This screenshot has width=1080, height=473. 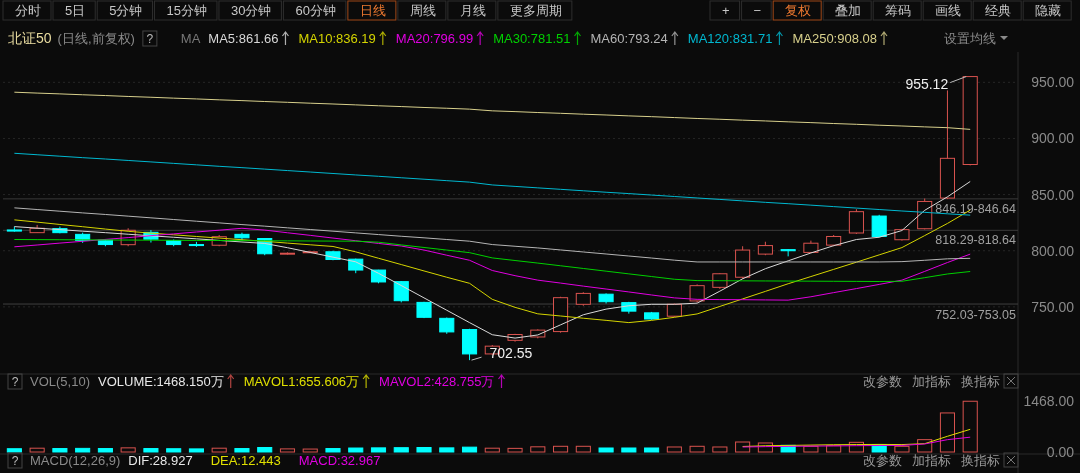 What do you see at coordinates (434, 38) in the screenshot?
I see `legend-label: MA20:796.99` at bounding box center [434, 38].